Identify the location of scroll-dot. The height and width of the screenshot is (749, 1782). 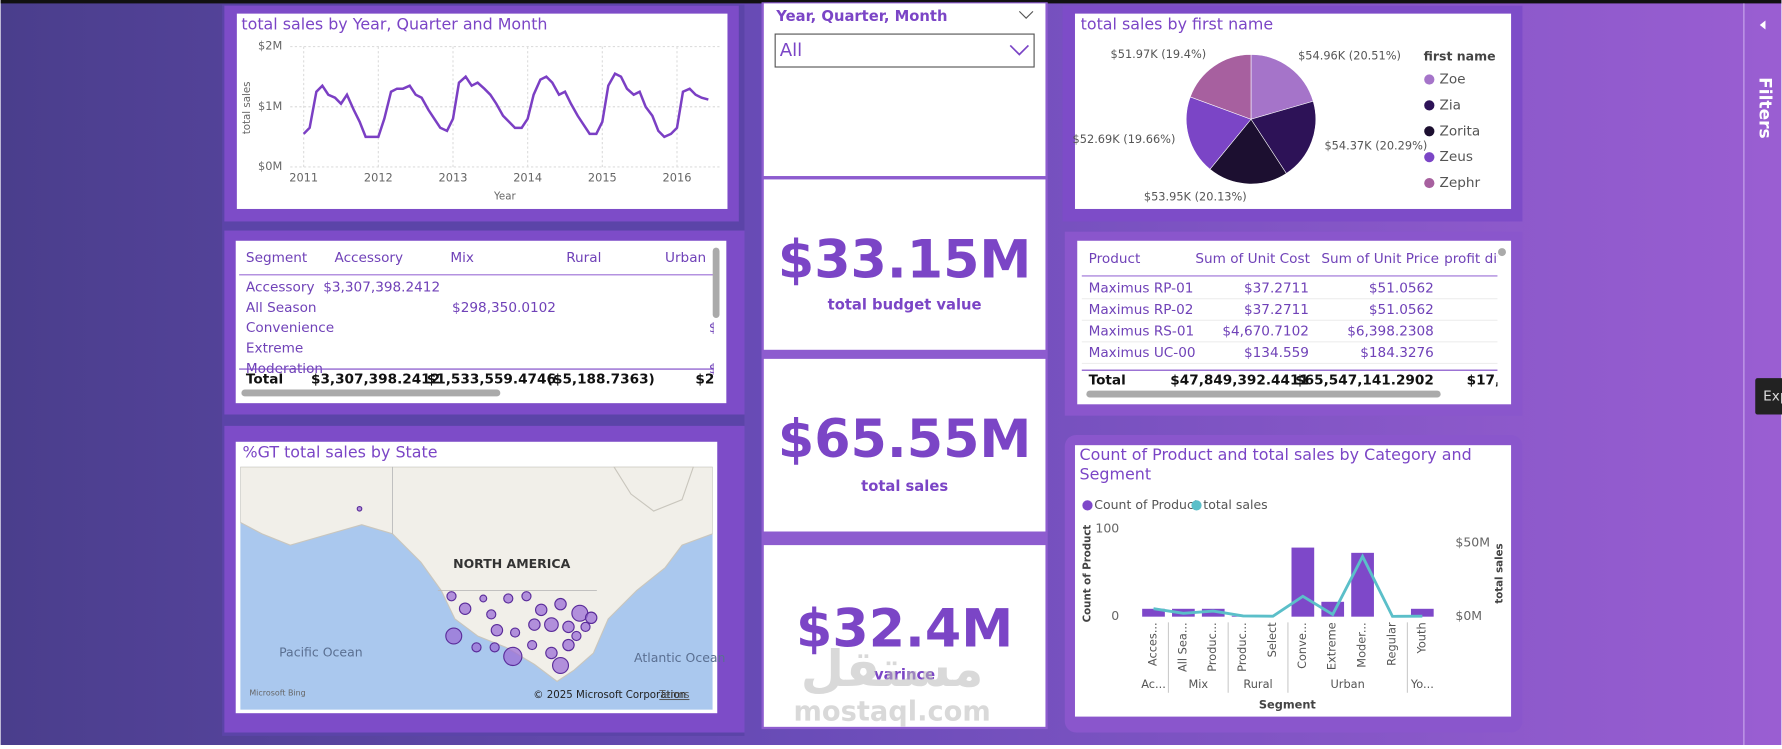
(1502, 252).